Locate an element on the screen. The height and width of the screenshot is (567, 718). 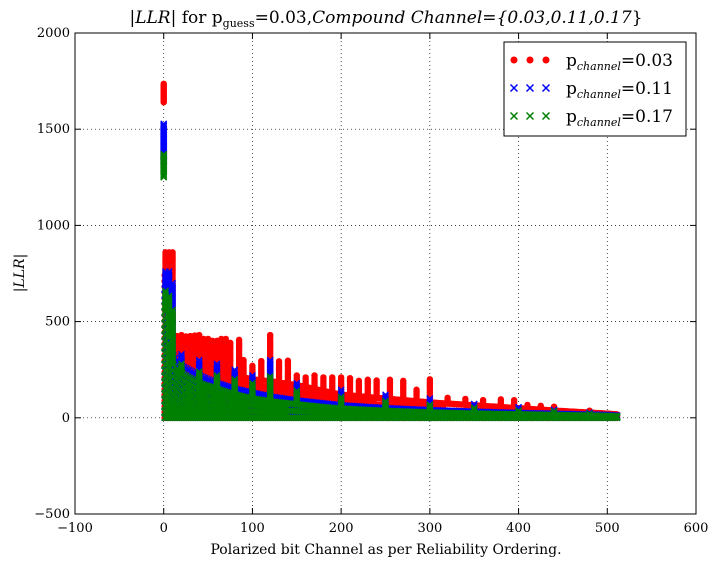
y-tick-label: 1500 is located at coordinates (53, 129).